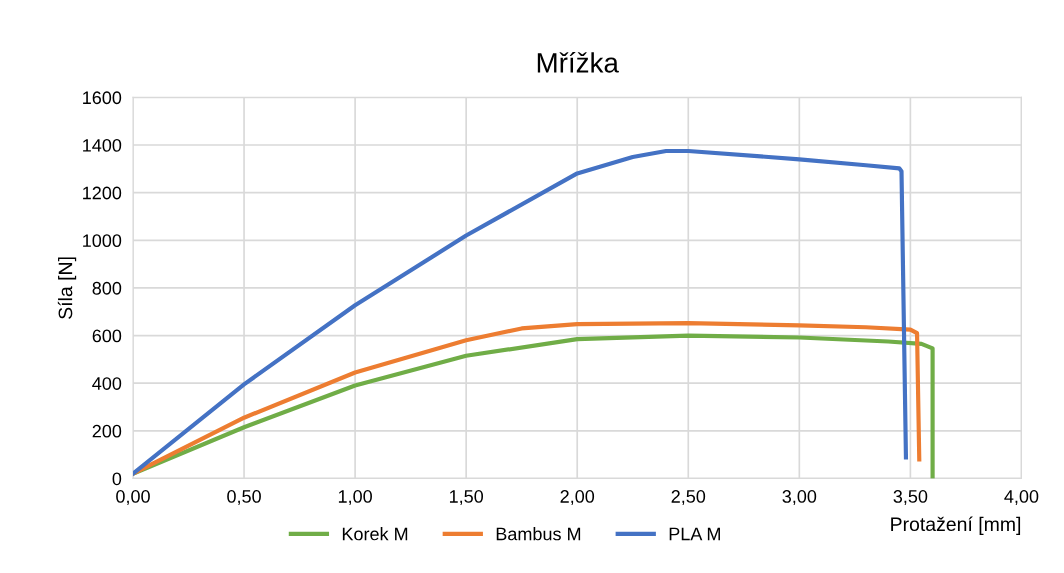 The height and width of the screenshot is (573, 1064). I want to click on x-tick-label: 1,00, so click(355, 497).